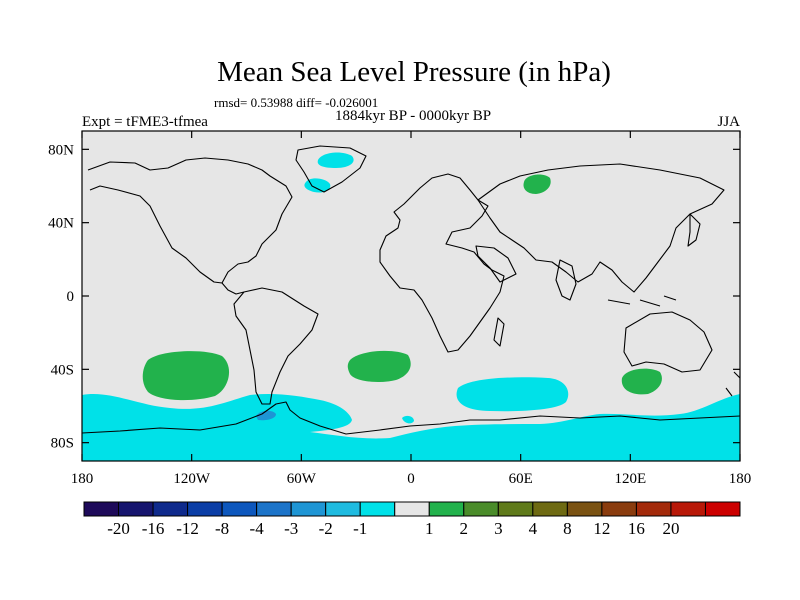 The height and width of the screenshot is (600, 800). Describe the element at coordinates (636, 528) in the screenshot. I see `colorbar-label: 16` at that location.